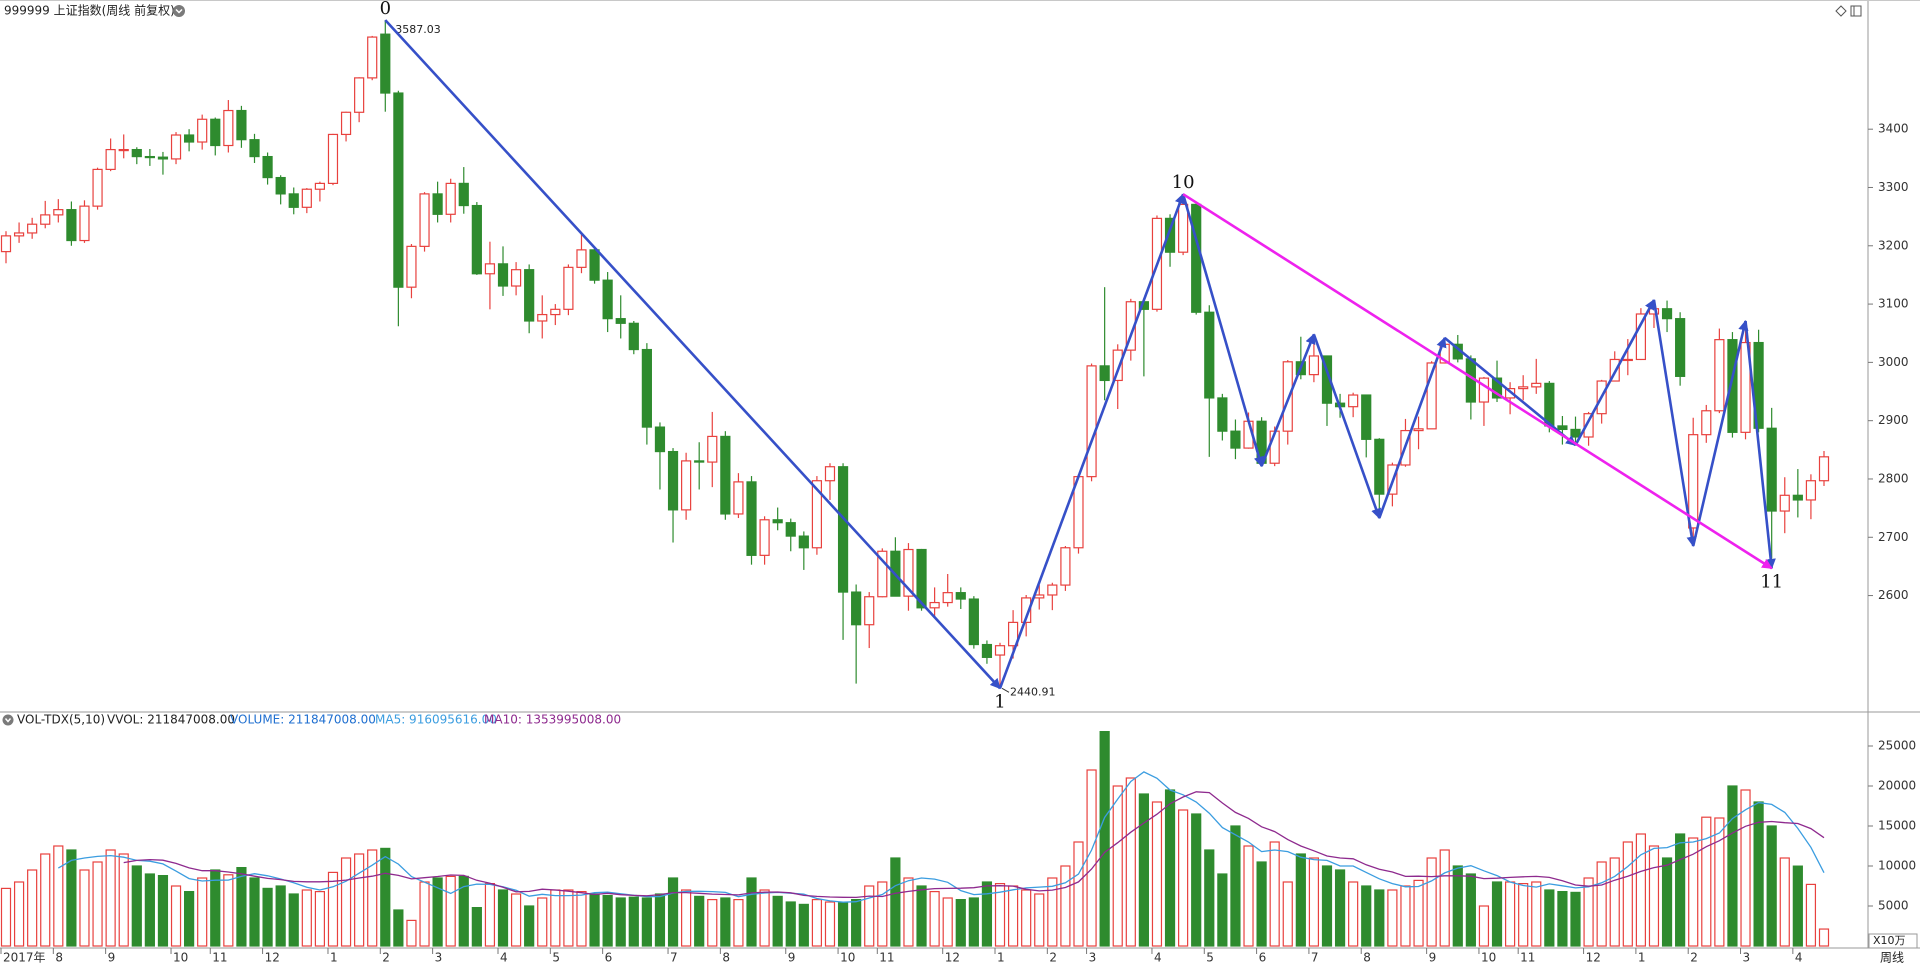 This screenshot has height=967, width=1920. What do you see at coordinates (674, 958) in the screenshot?
I see `x-tick-label: 7` at bounding box center [674, 958].